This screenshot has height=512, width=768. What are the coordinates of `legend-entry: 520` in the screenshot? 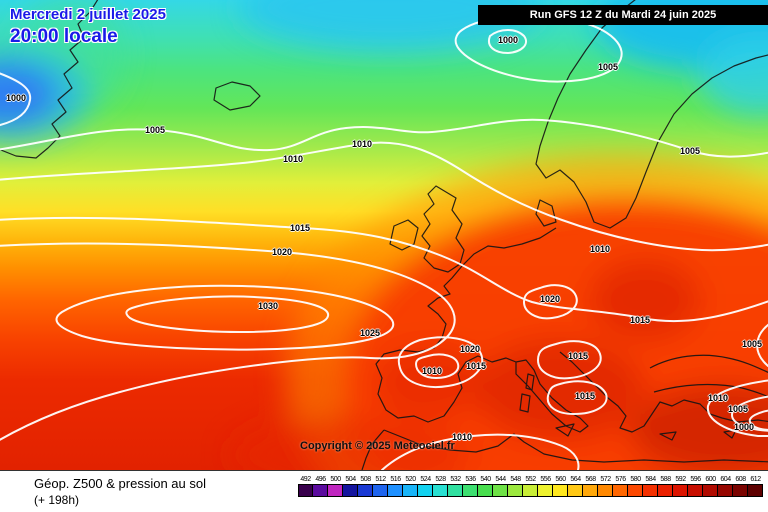 It's located at (410, 486).